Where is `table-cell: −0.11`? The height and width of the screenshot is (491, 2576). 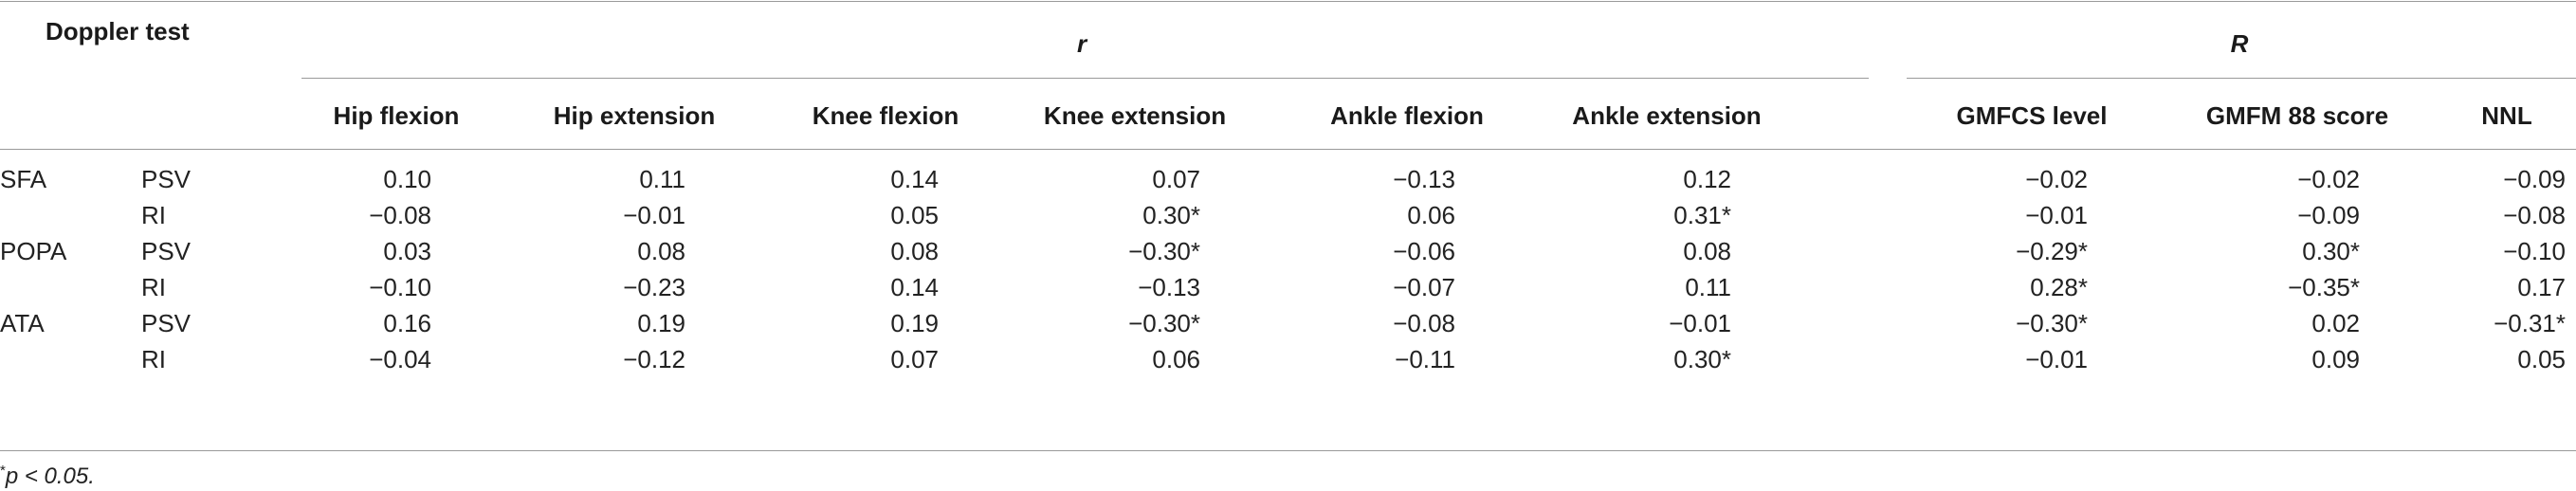
table-cell: −0.11 is located at coordinates (1425, 359).